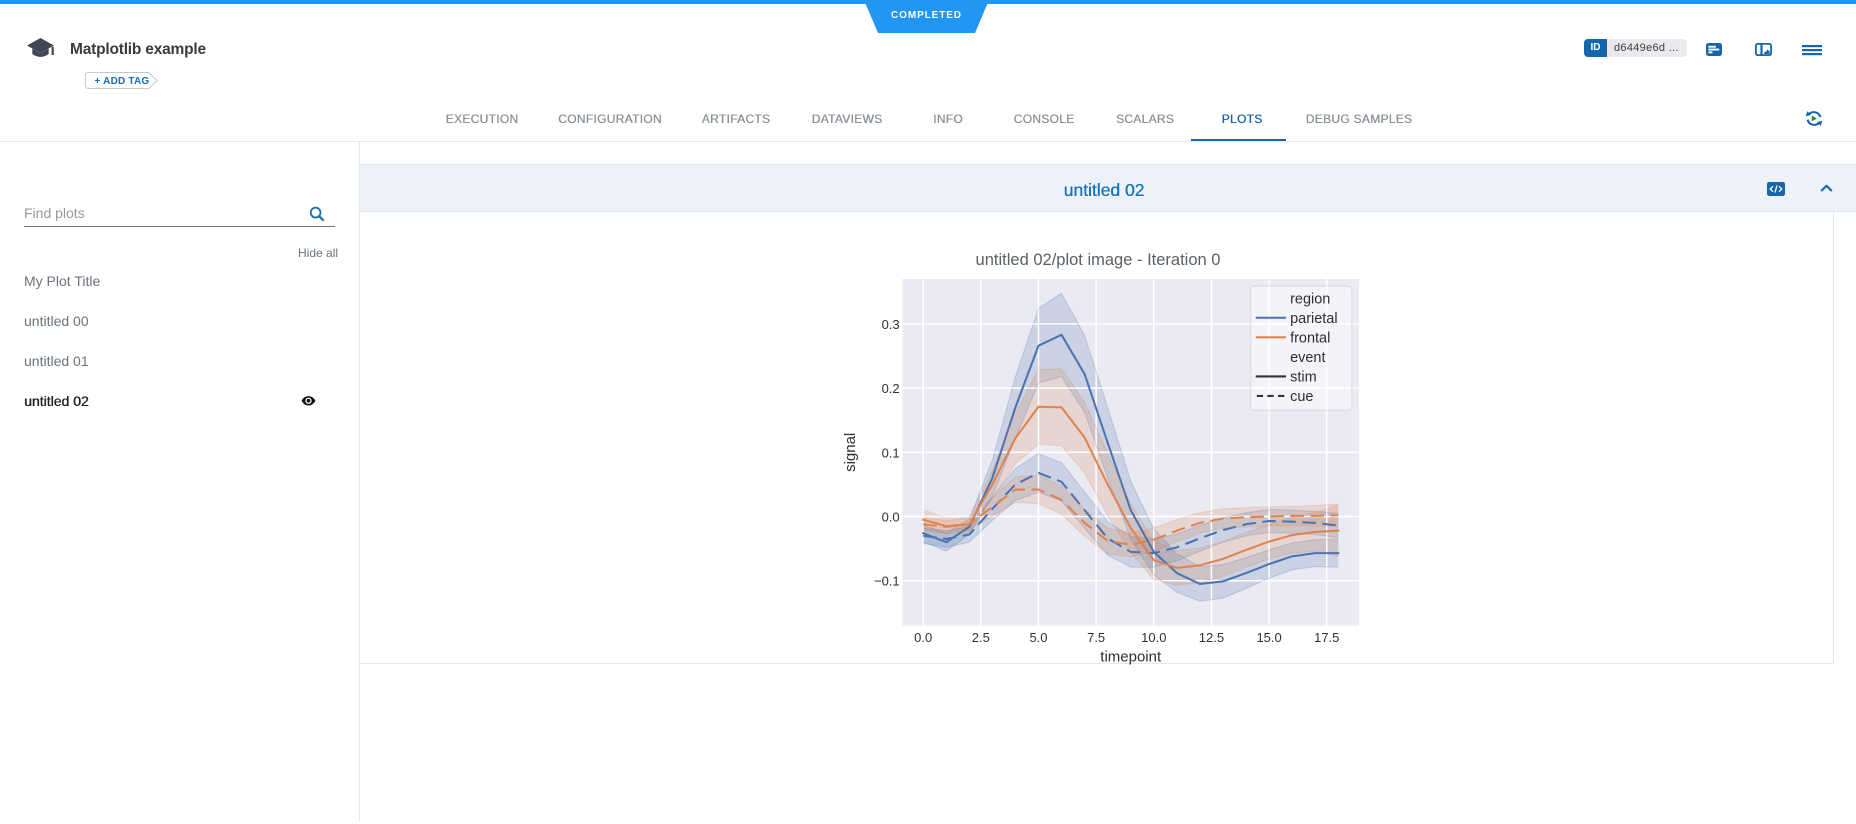 The width and height of the screenshot is (1856, 824). What do you see at coordinates (1301, 397) in the screenshot?
I see `svg-text: cue` at bounding box center [1301, 397].